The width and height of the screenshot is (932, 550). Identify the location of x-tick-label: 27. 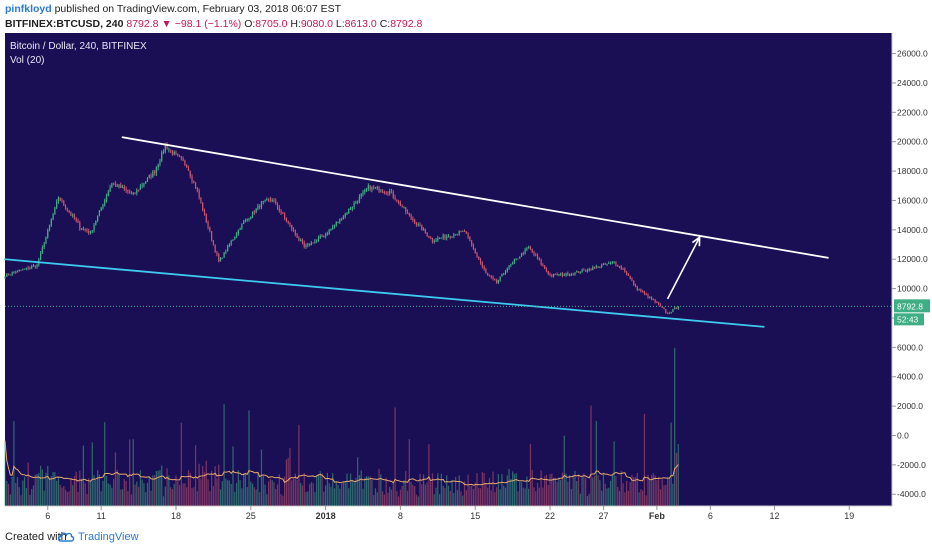
(603, 516).